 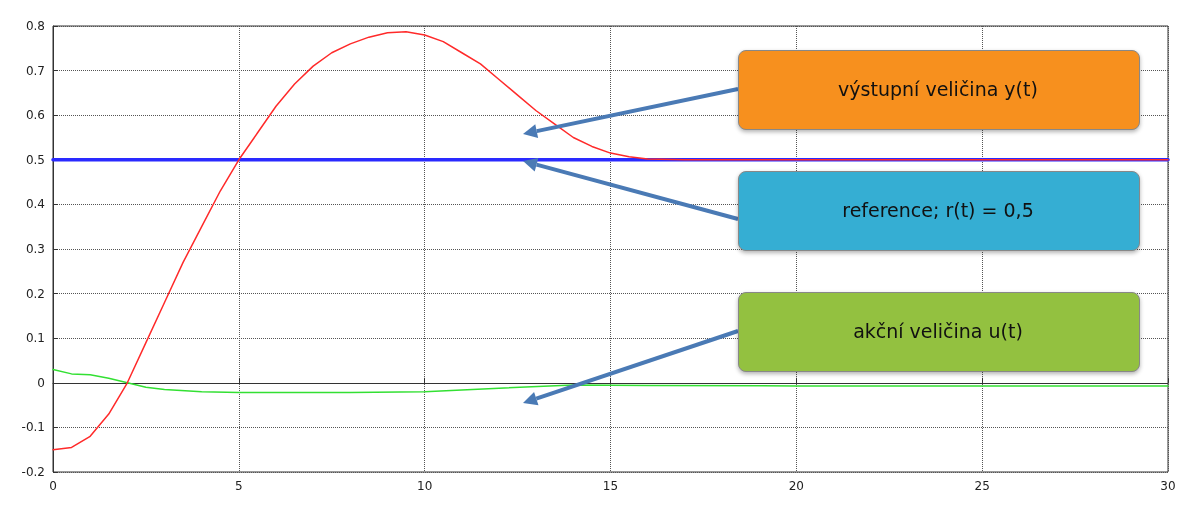 I want to click on y-tick-label: -0.2, so click(x=33, y=472).